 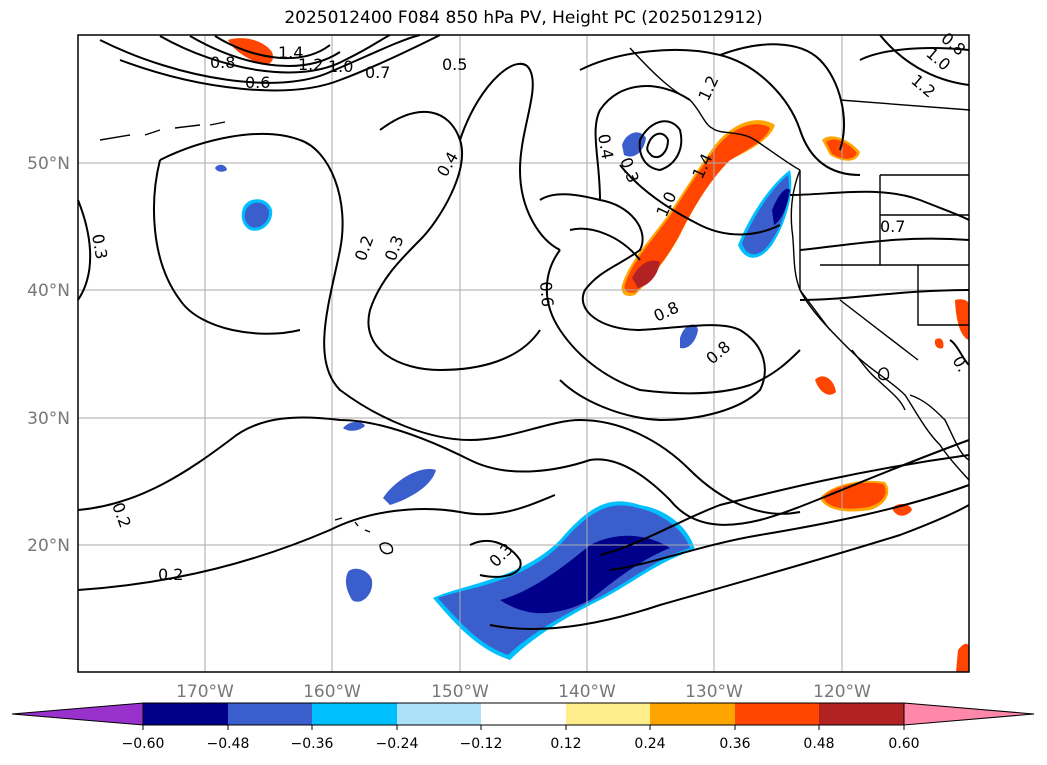 I want to click on colorbar-tick-label: −0.24, so click(x=397, y=744).